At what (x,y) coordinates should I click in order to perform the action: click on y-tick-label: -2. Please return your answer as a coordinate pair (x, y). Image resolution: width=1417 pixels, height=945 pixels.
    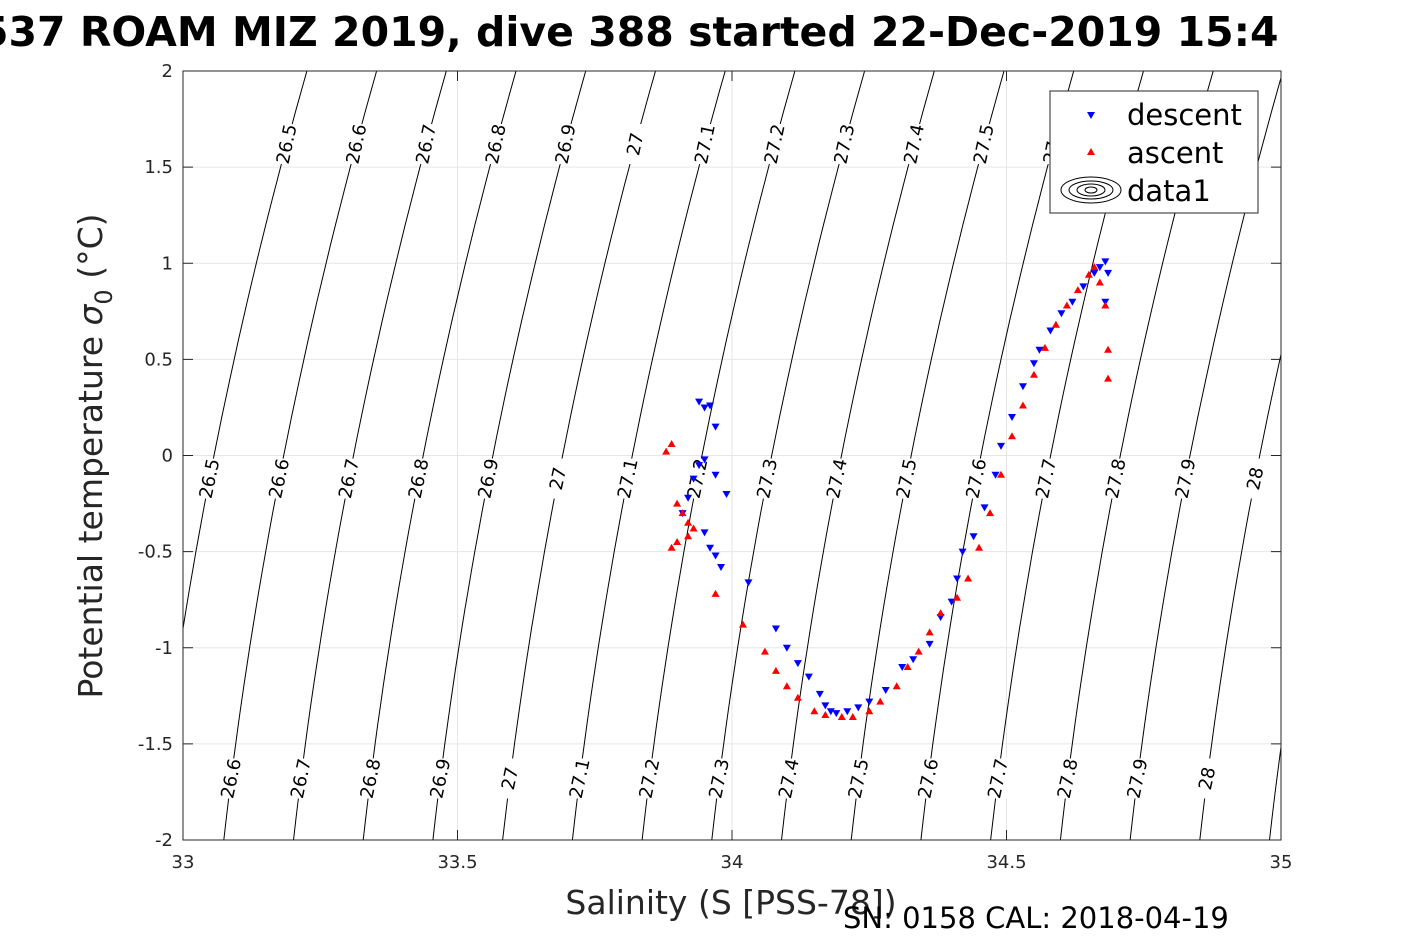
    Looking at the image, I should click on (164, 840).